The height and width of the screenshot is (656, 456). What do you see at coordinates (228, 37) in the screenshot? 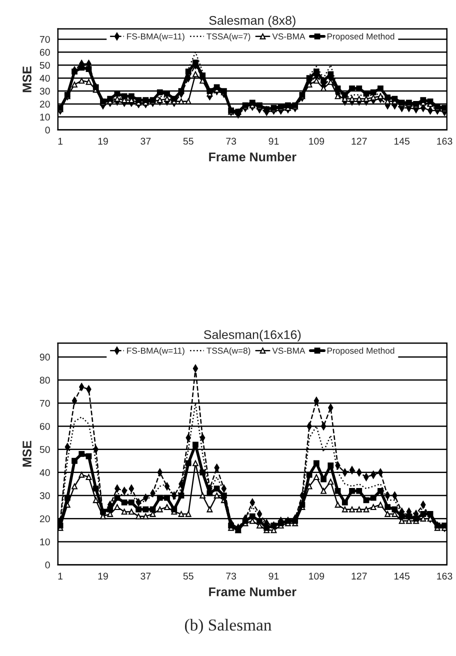
I see `legend-label: TSSA(w=7)` at bounding box center [228, 37].